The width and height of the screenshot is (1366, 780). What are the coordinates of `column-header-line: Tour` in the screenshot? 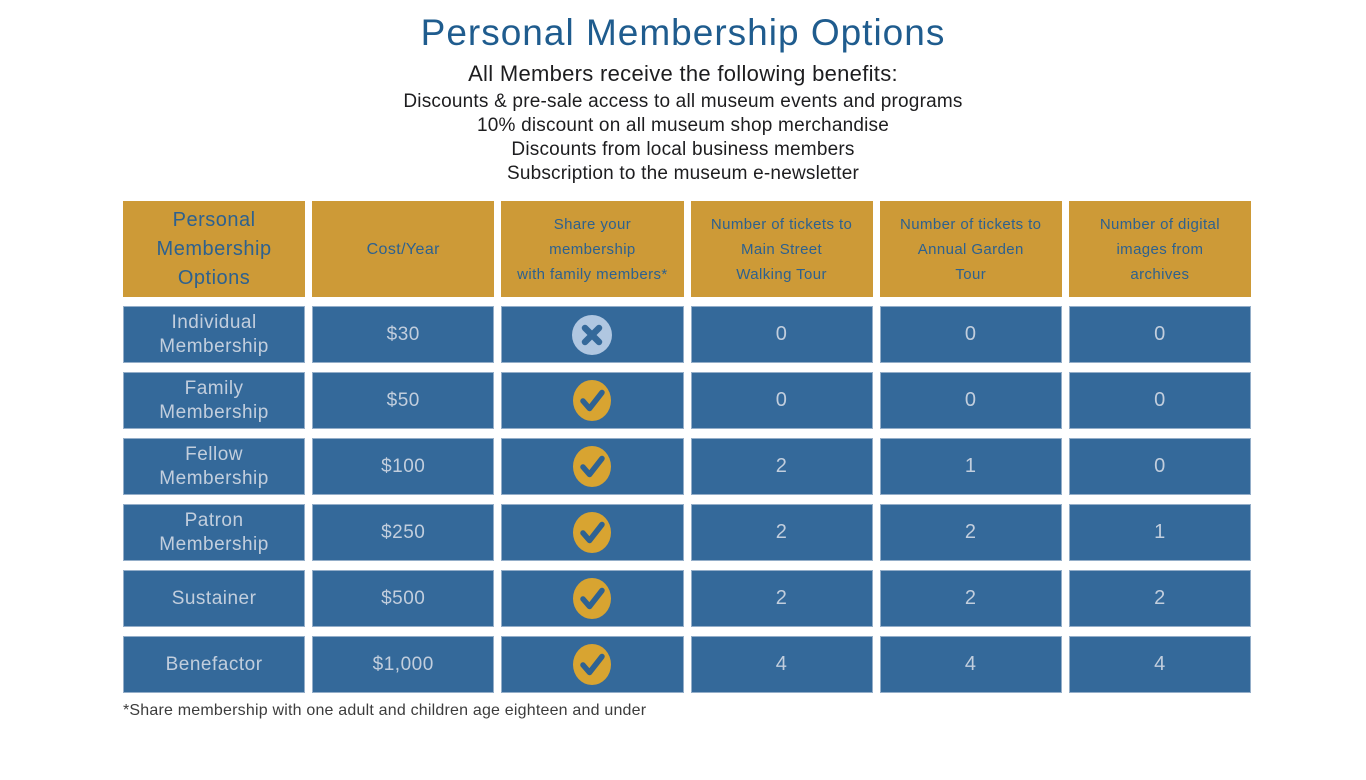 It's located at (971, 274).